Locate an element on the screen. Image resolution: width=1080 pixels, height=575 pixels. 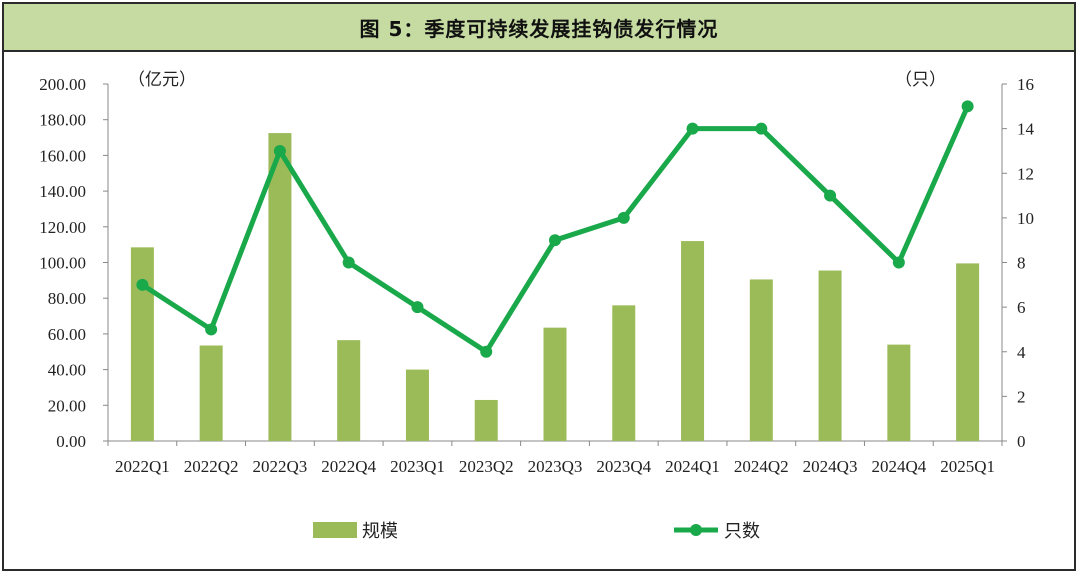
right-tick-label: 6 is located at coordinates (1021, 307).